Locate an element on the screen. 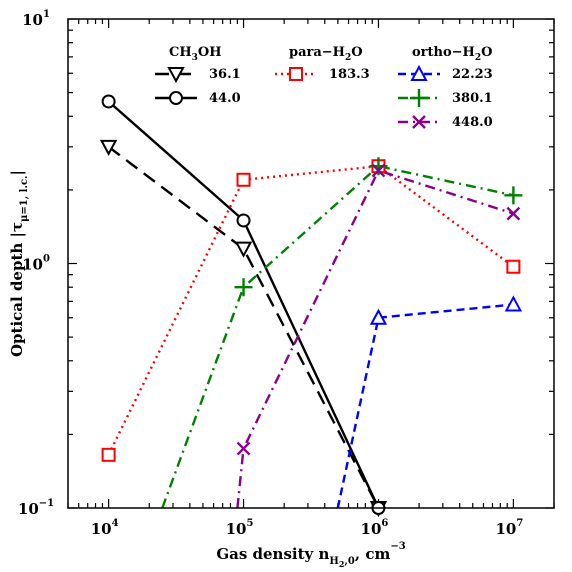  legend-label-44.0: 44.0 is located at coordinates (225, 98).